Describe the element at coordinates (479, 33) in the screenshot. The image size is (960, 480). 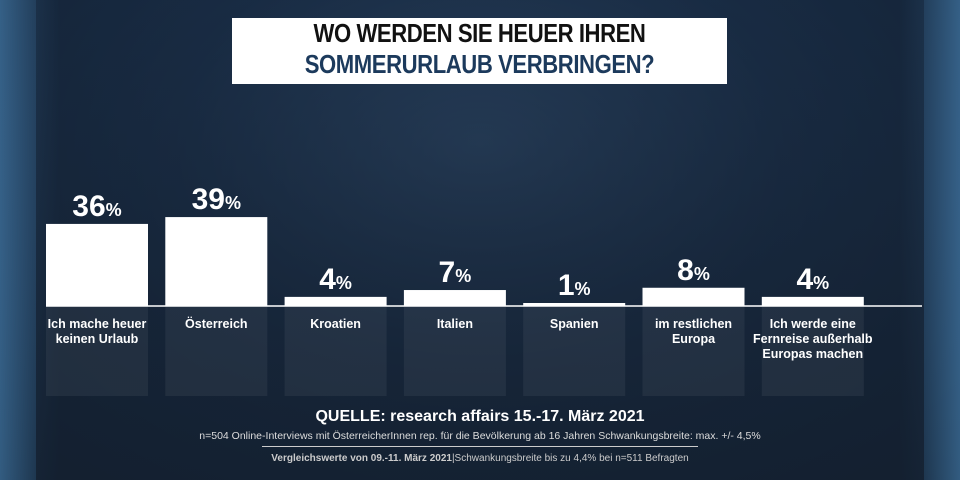
I see `title-line-1: WO WERDEN SIE HEUER IHREN` at that location.